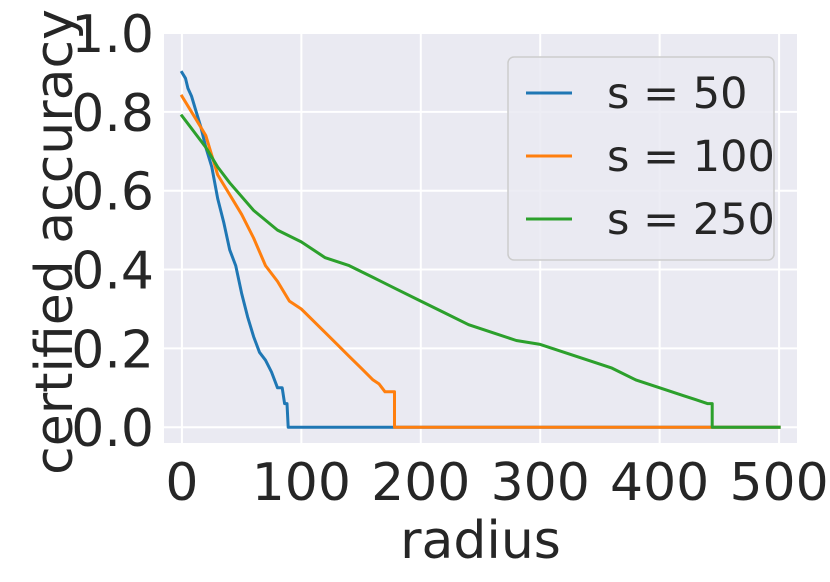 This screenshot has height=582, width=830. What do you see at coordinates (112, 350) in the screenshot?
I see `y-tick-label: 0.2` at bounding box center [112, 350].